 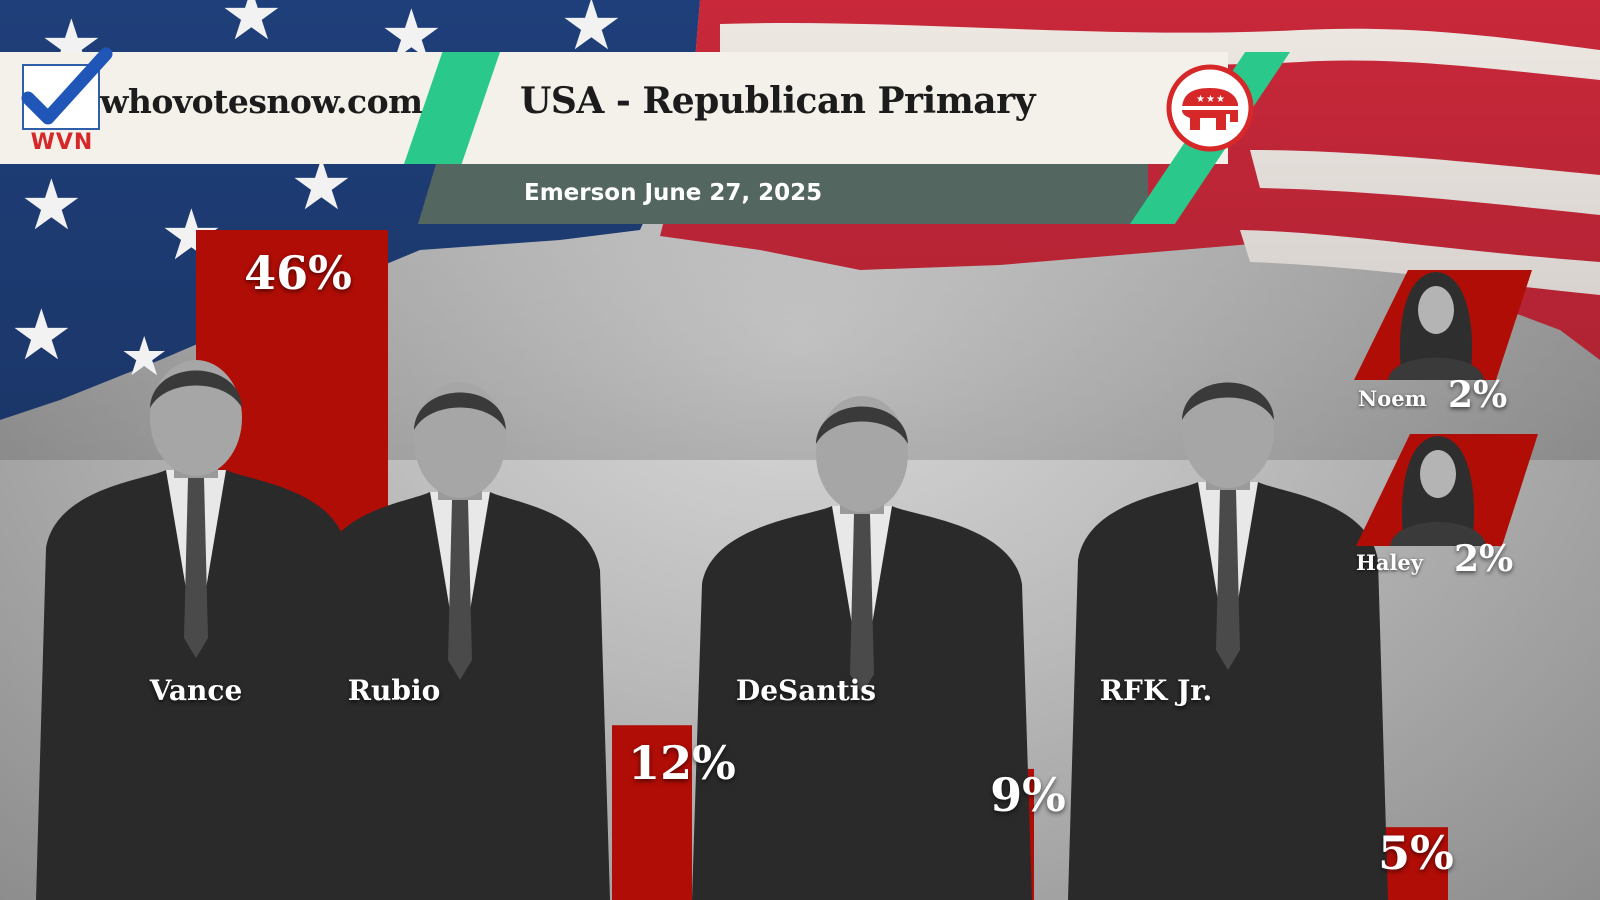 I want to click on candidate-name: Vance, so click(x=196, y=690).